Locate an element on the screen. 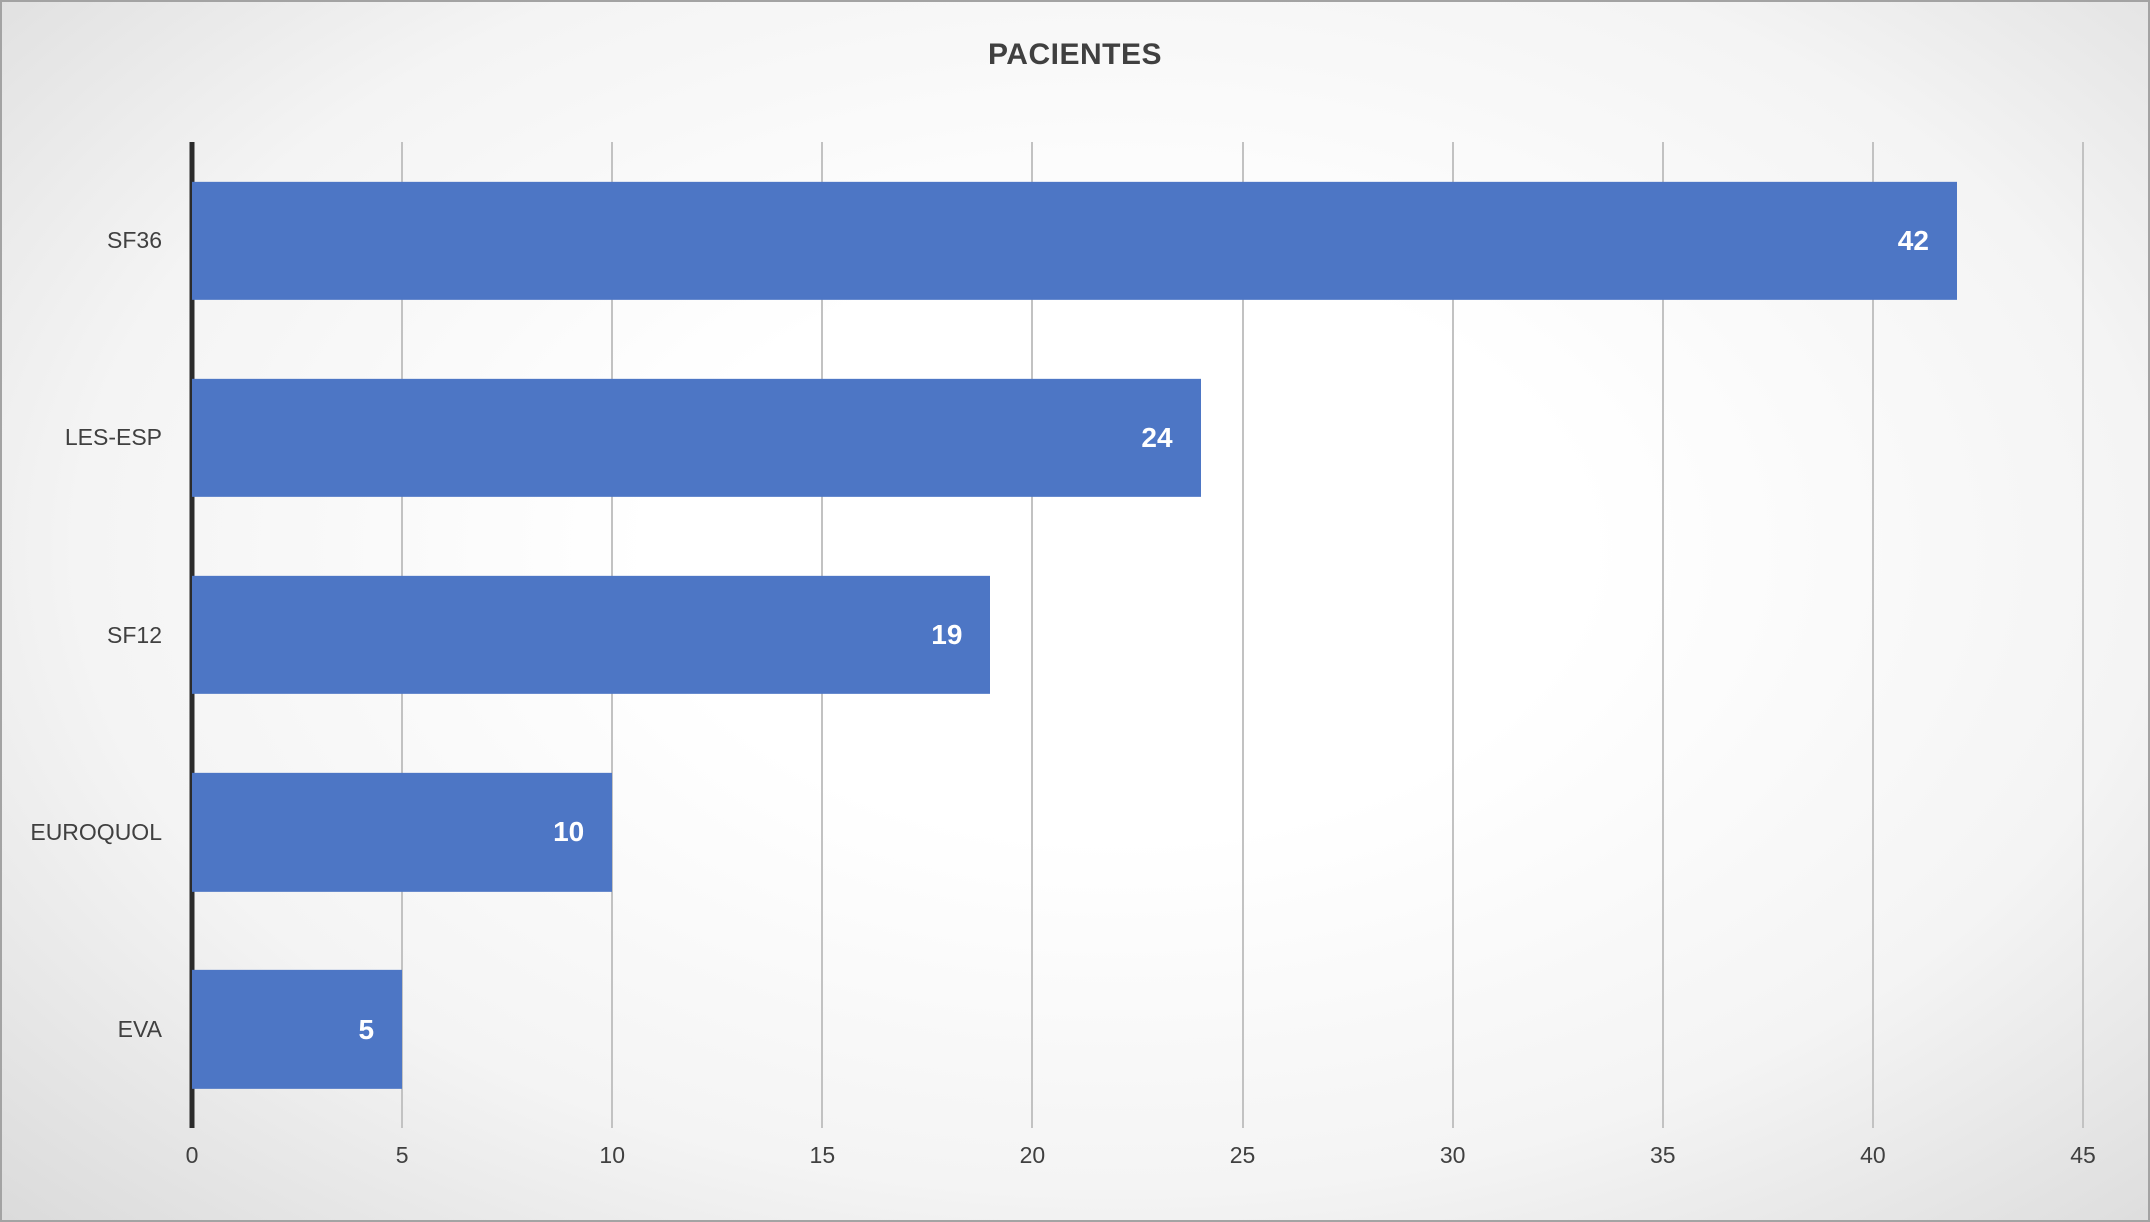 This screenshot has width=2150, height=1222. x-tick-label: 25 is located at coordinates (1242, 1155).